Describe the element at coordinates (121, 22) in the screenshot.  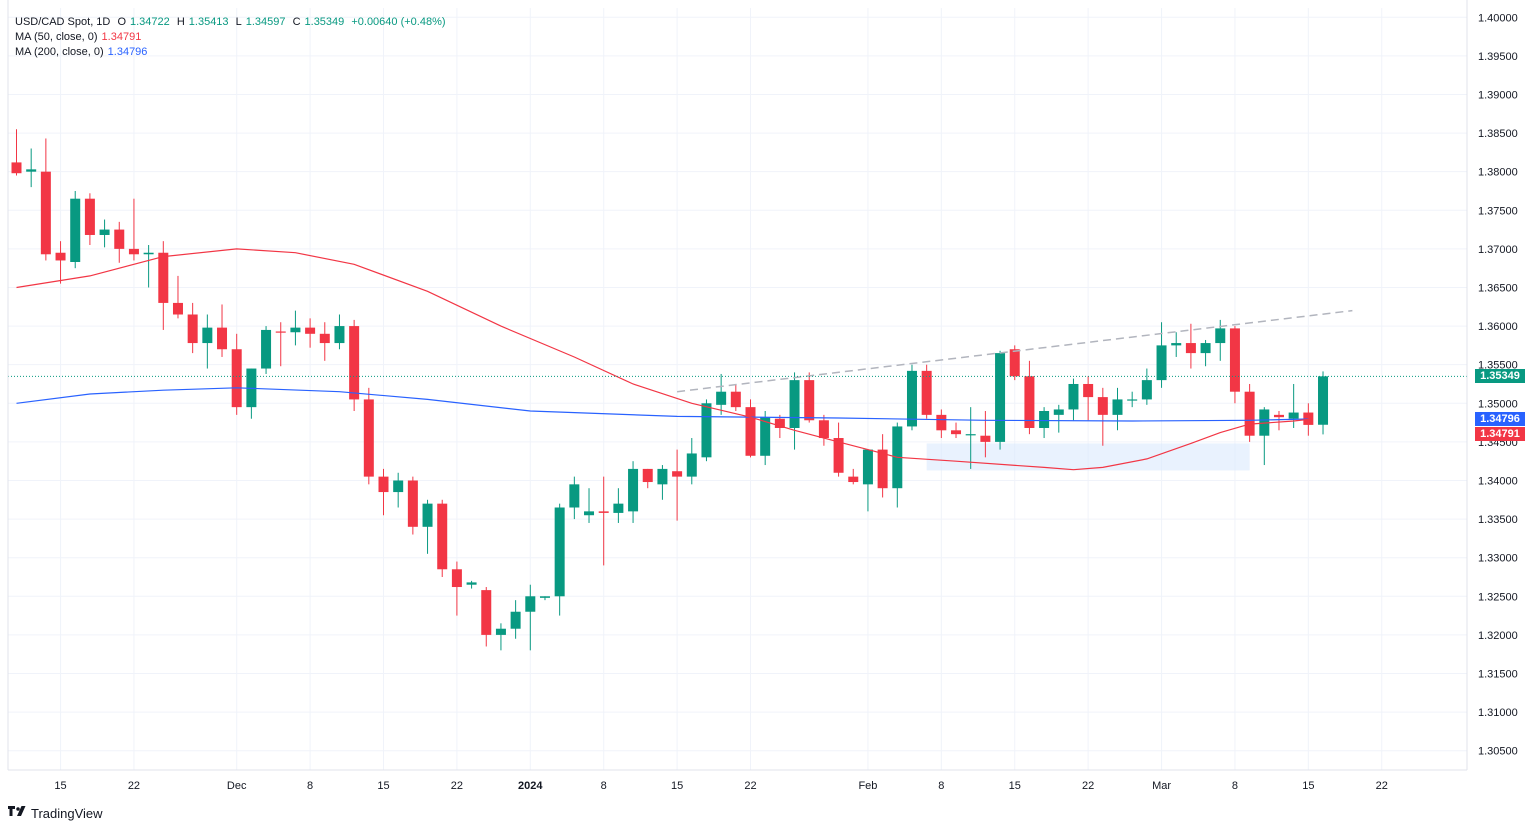
I see `legend-o-label: O` at that location.